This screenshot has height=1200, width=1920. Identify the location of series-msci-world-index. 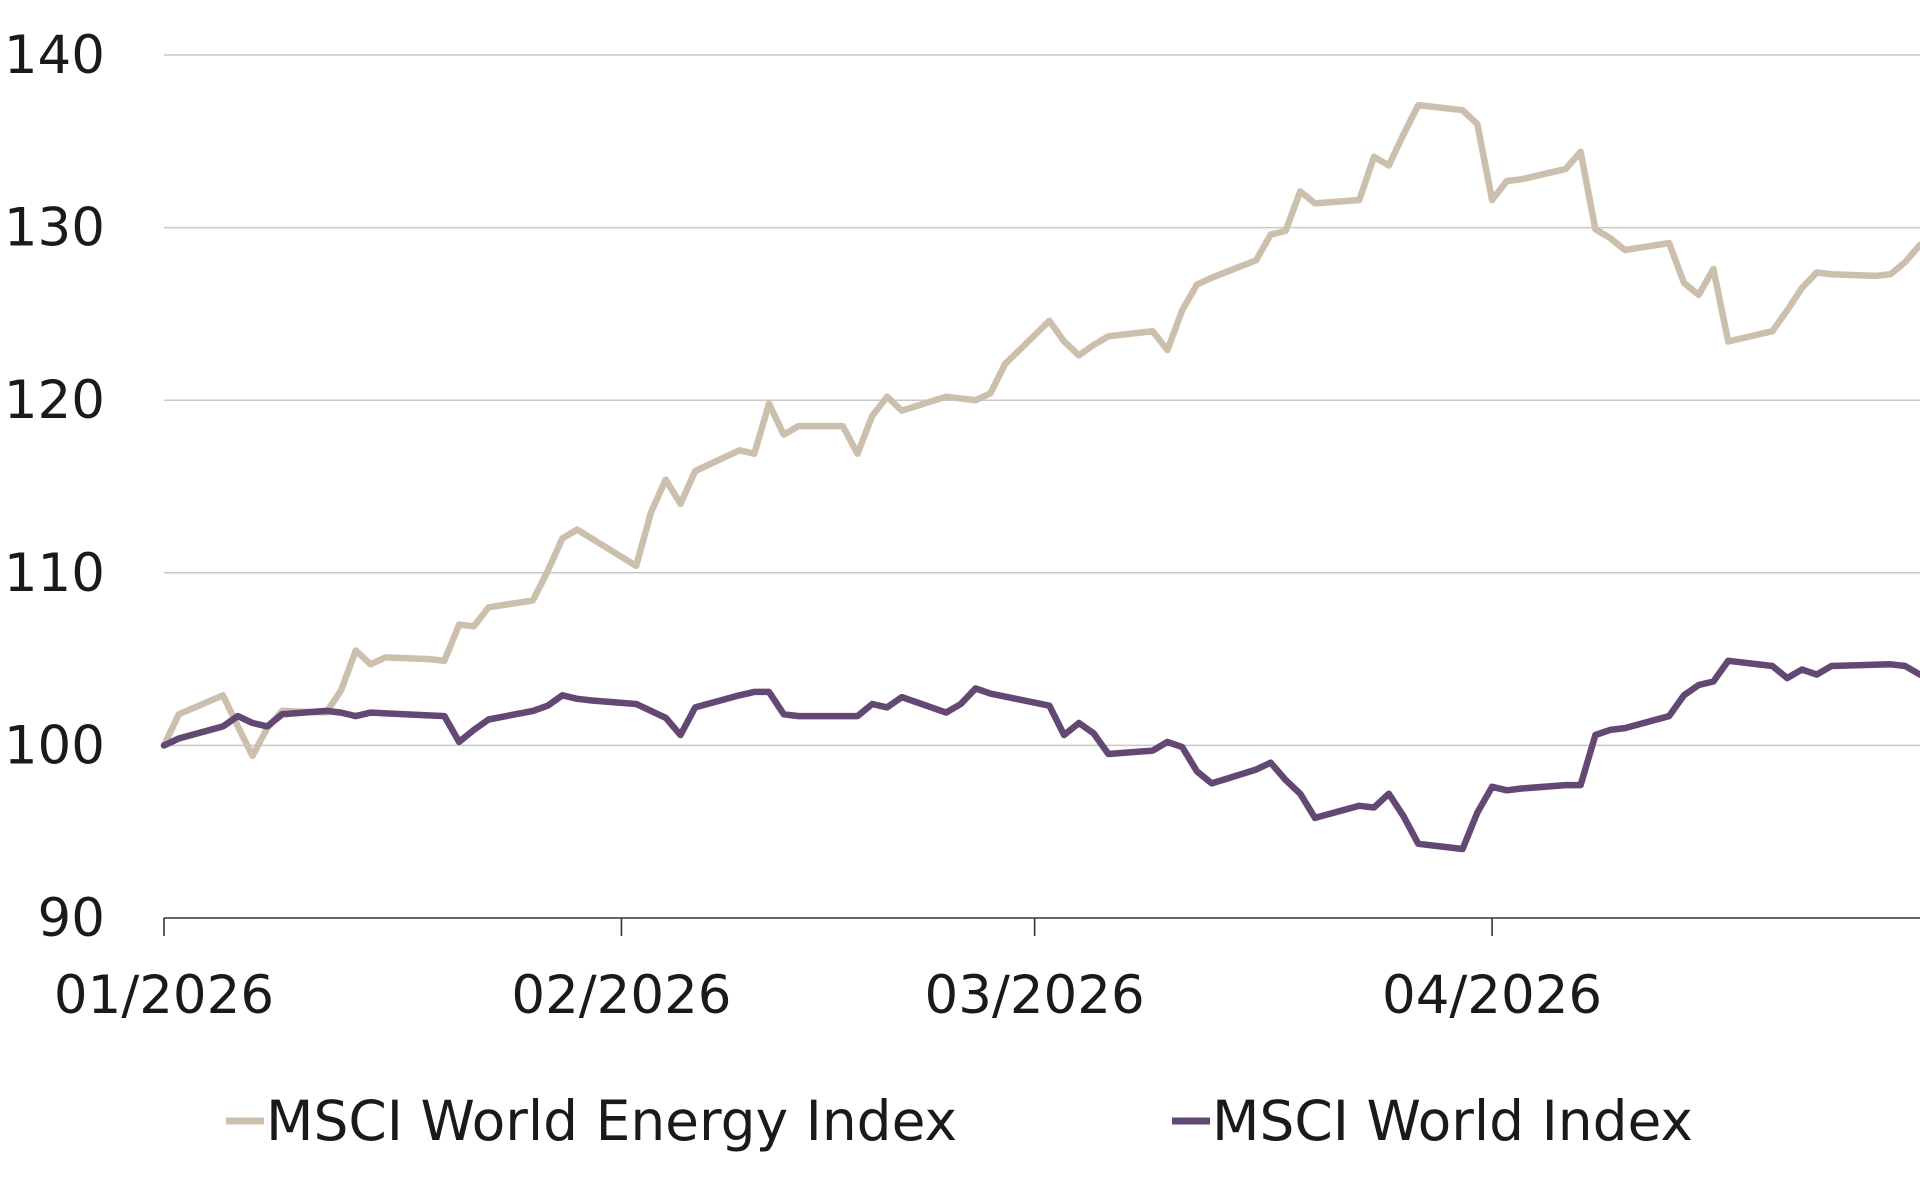
(1040, 755).